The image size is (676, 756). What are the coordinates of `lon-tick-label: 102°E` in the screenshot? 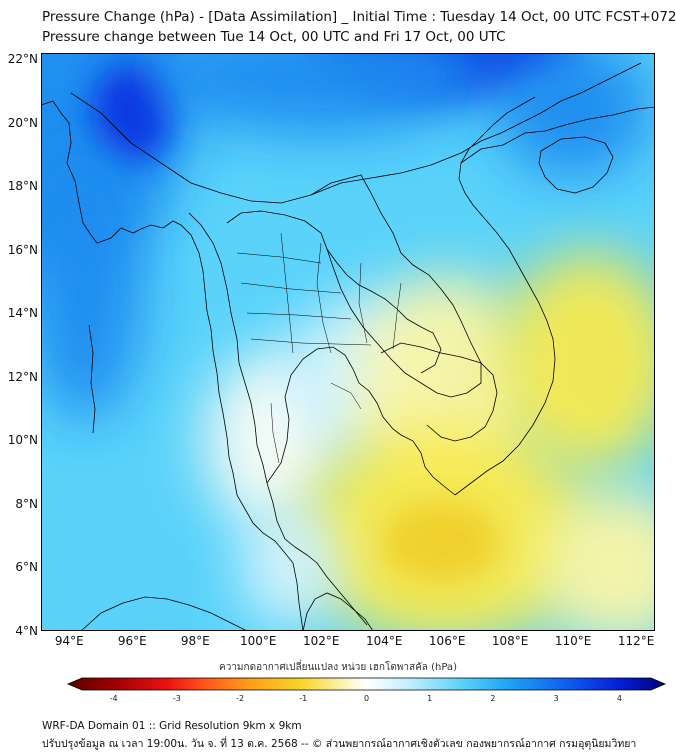 It's located at (321, 641).